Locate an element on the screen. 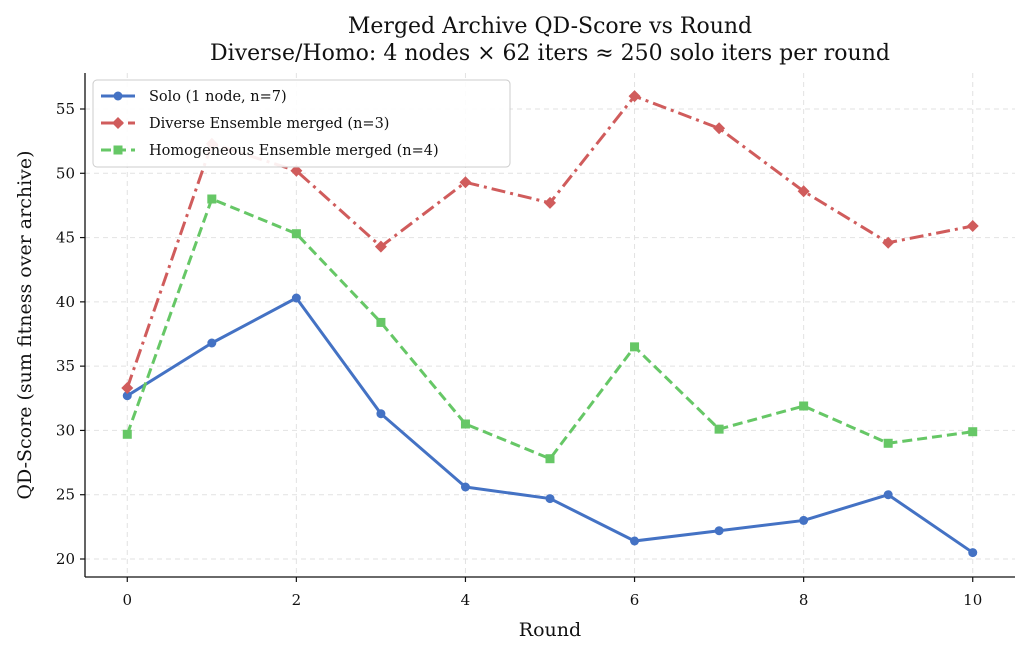 This screenshot has height=655, width=1030. legend-label: Solo (1 node, n=7) is located at coordinates (218, 97).